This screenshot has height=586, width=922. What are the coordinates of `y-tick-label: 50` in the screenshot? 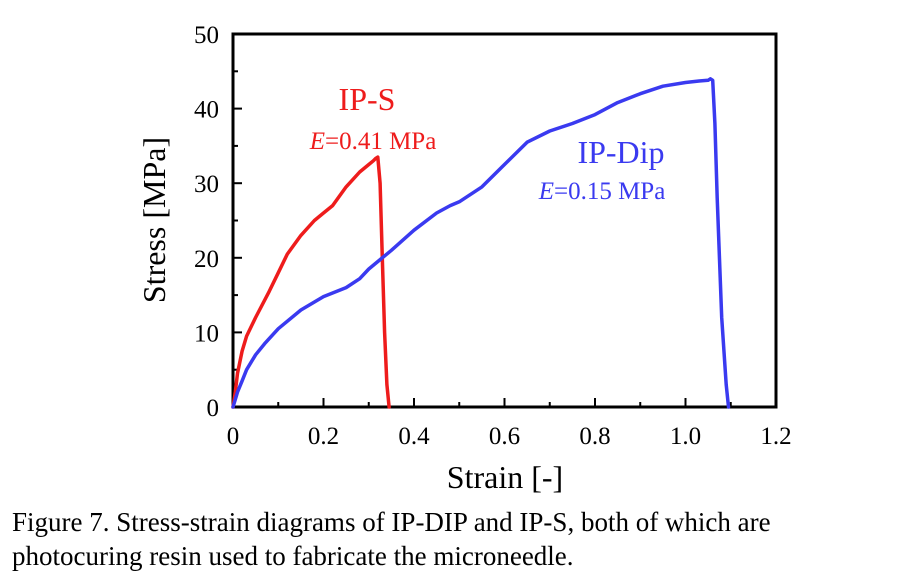 It's located at (206, 35).